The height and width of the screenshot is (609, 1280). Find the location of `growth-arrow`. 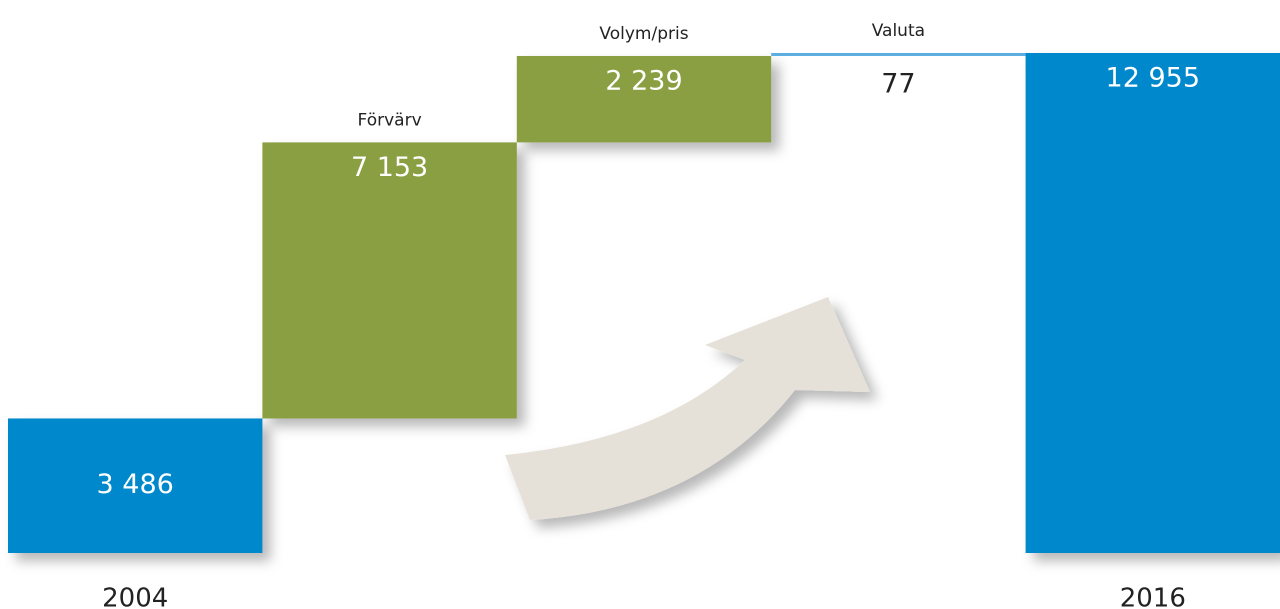

growth-arrow is located at coordinates (687, 408).